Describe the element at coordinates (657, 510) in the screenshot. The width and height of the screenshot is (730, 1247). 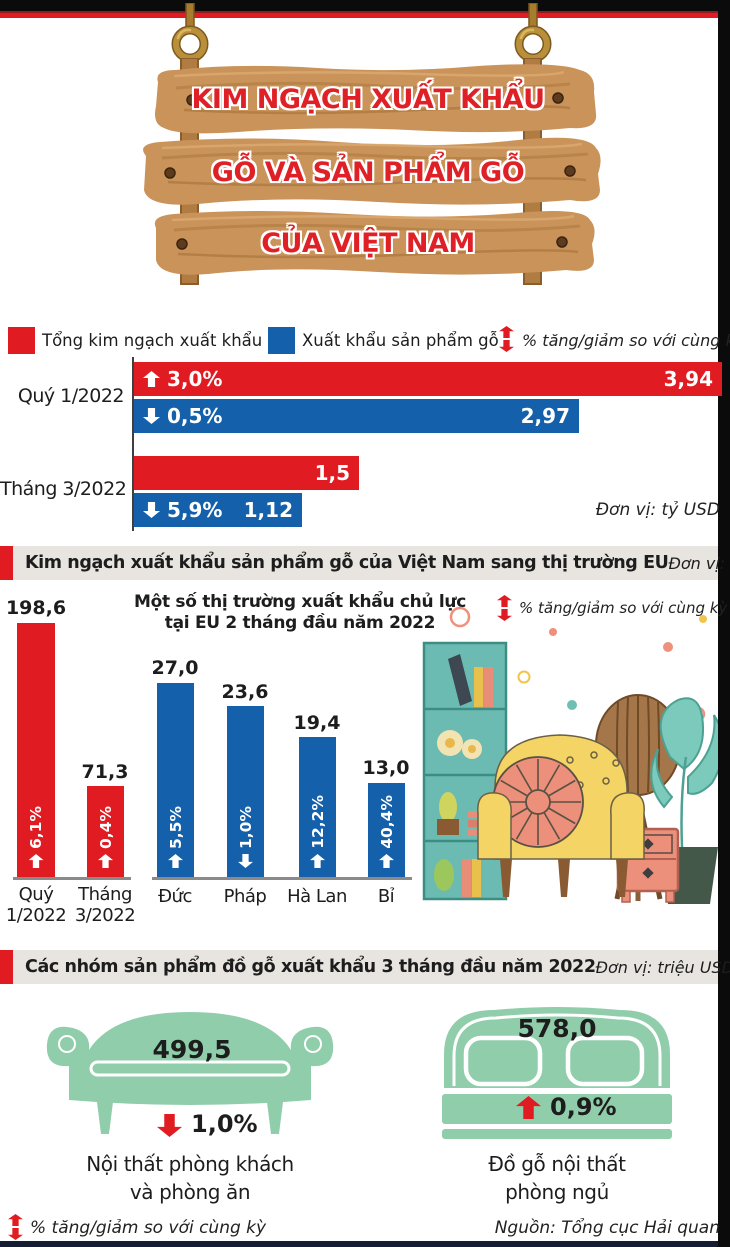
I see `chart1-unit: Đơn vị: tỷ USD` at that location.